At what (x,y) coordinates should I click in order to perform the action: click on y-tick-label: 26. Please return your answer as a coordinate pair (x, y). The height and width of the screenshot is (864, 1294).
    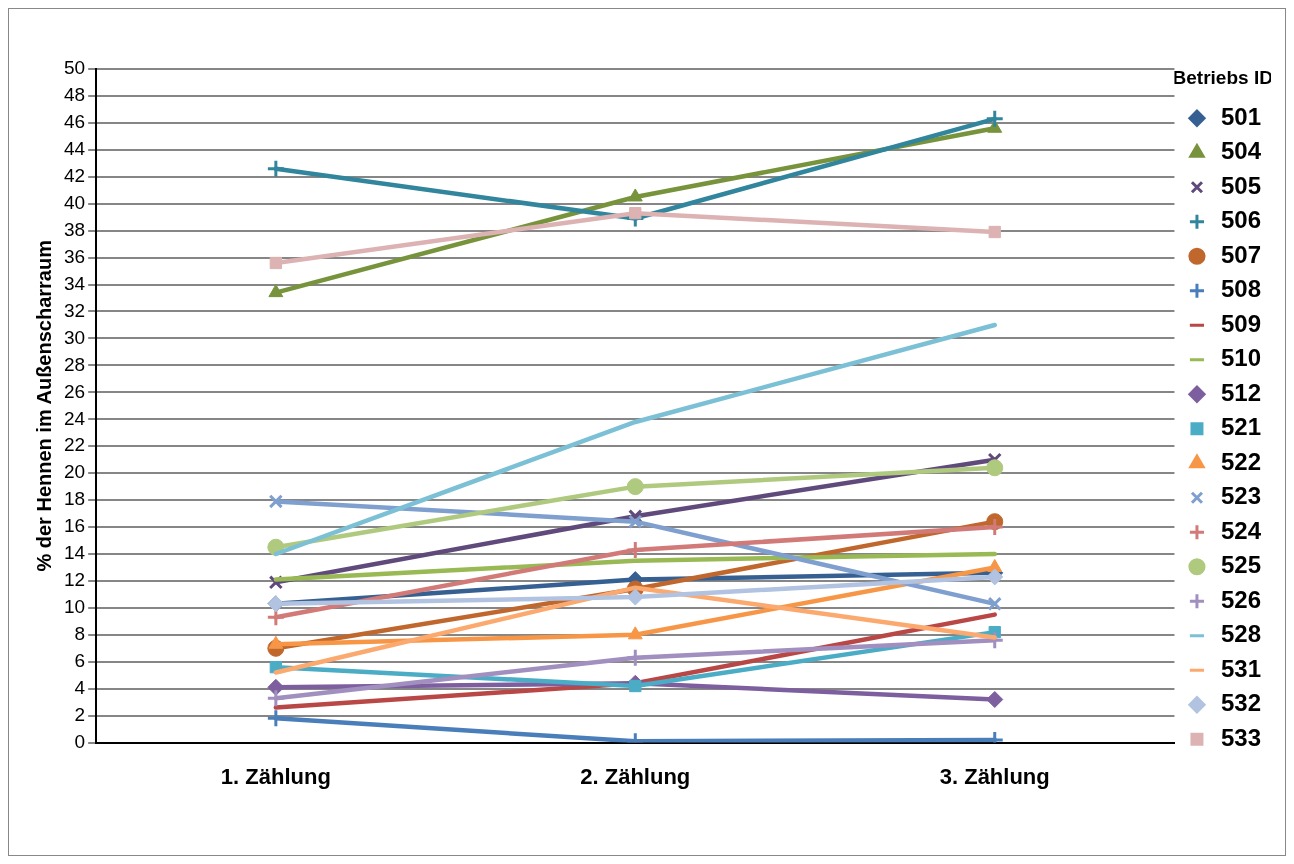
    Looking at the image, I should click on (74, 391).